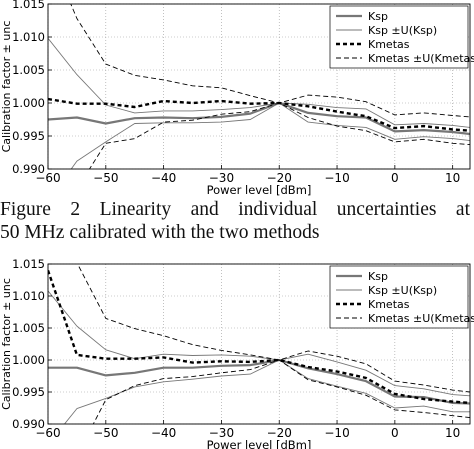 The width and height of the screenshot is (474, 449). What do you see at coordinates (163, 178) in the screenshot?
I see `chart1-x-tick-label: −40` at bounding box center [163, 178].